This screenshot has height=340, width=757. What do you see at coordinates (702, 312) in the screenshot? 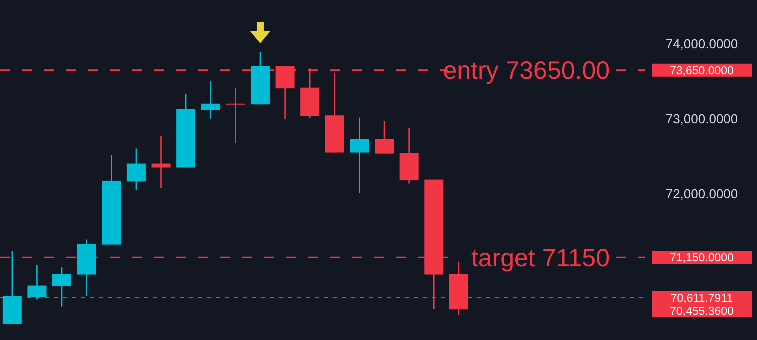
I see `y-tick-label: 70,455.3600` at bounding box center [702, 312].